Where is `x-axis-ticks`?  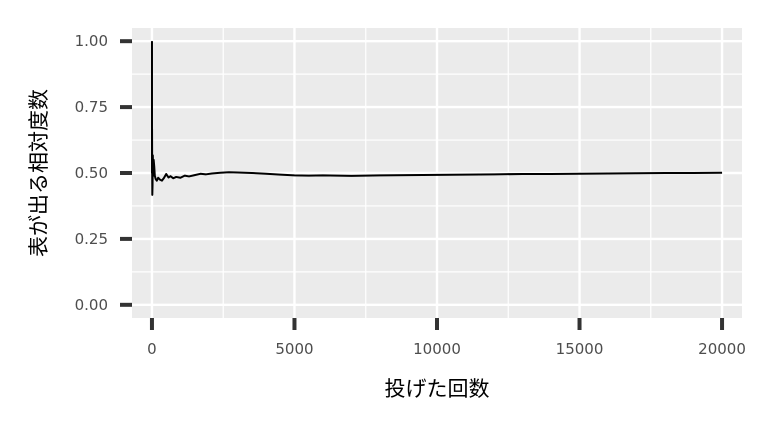 x-axis-ticks is located at coordinates (437, 324).